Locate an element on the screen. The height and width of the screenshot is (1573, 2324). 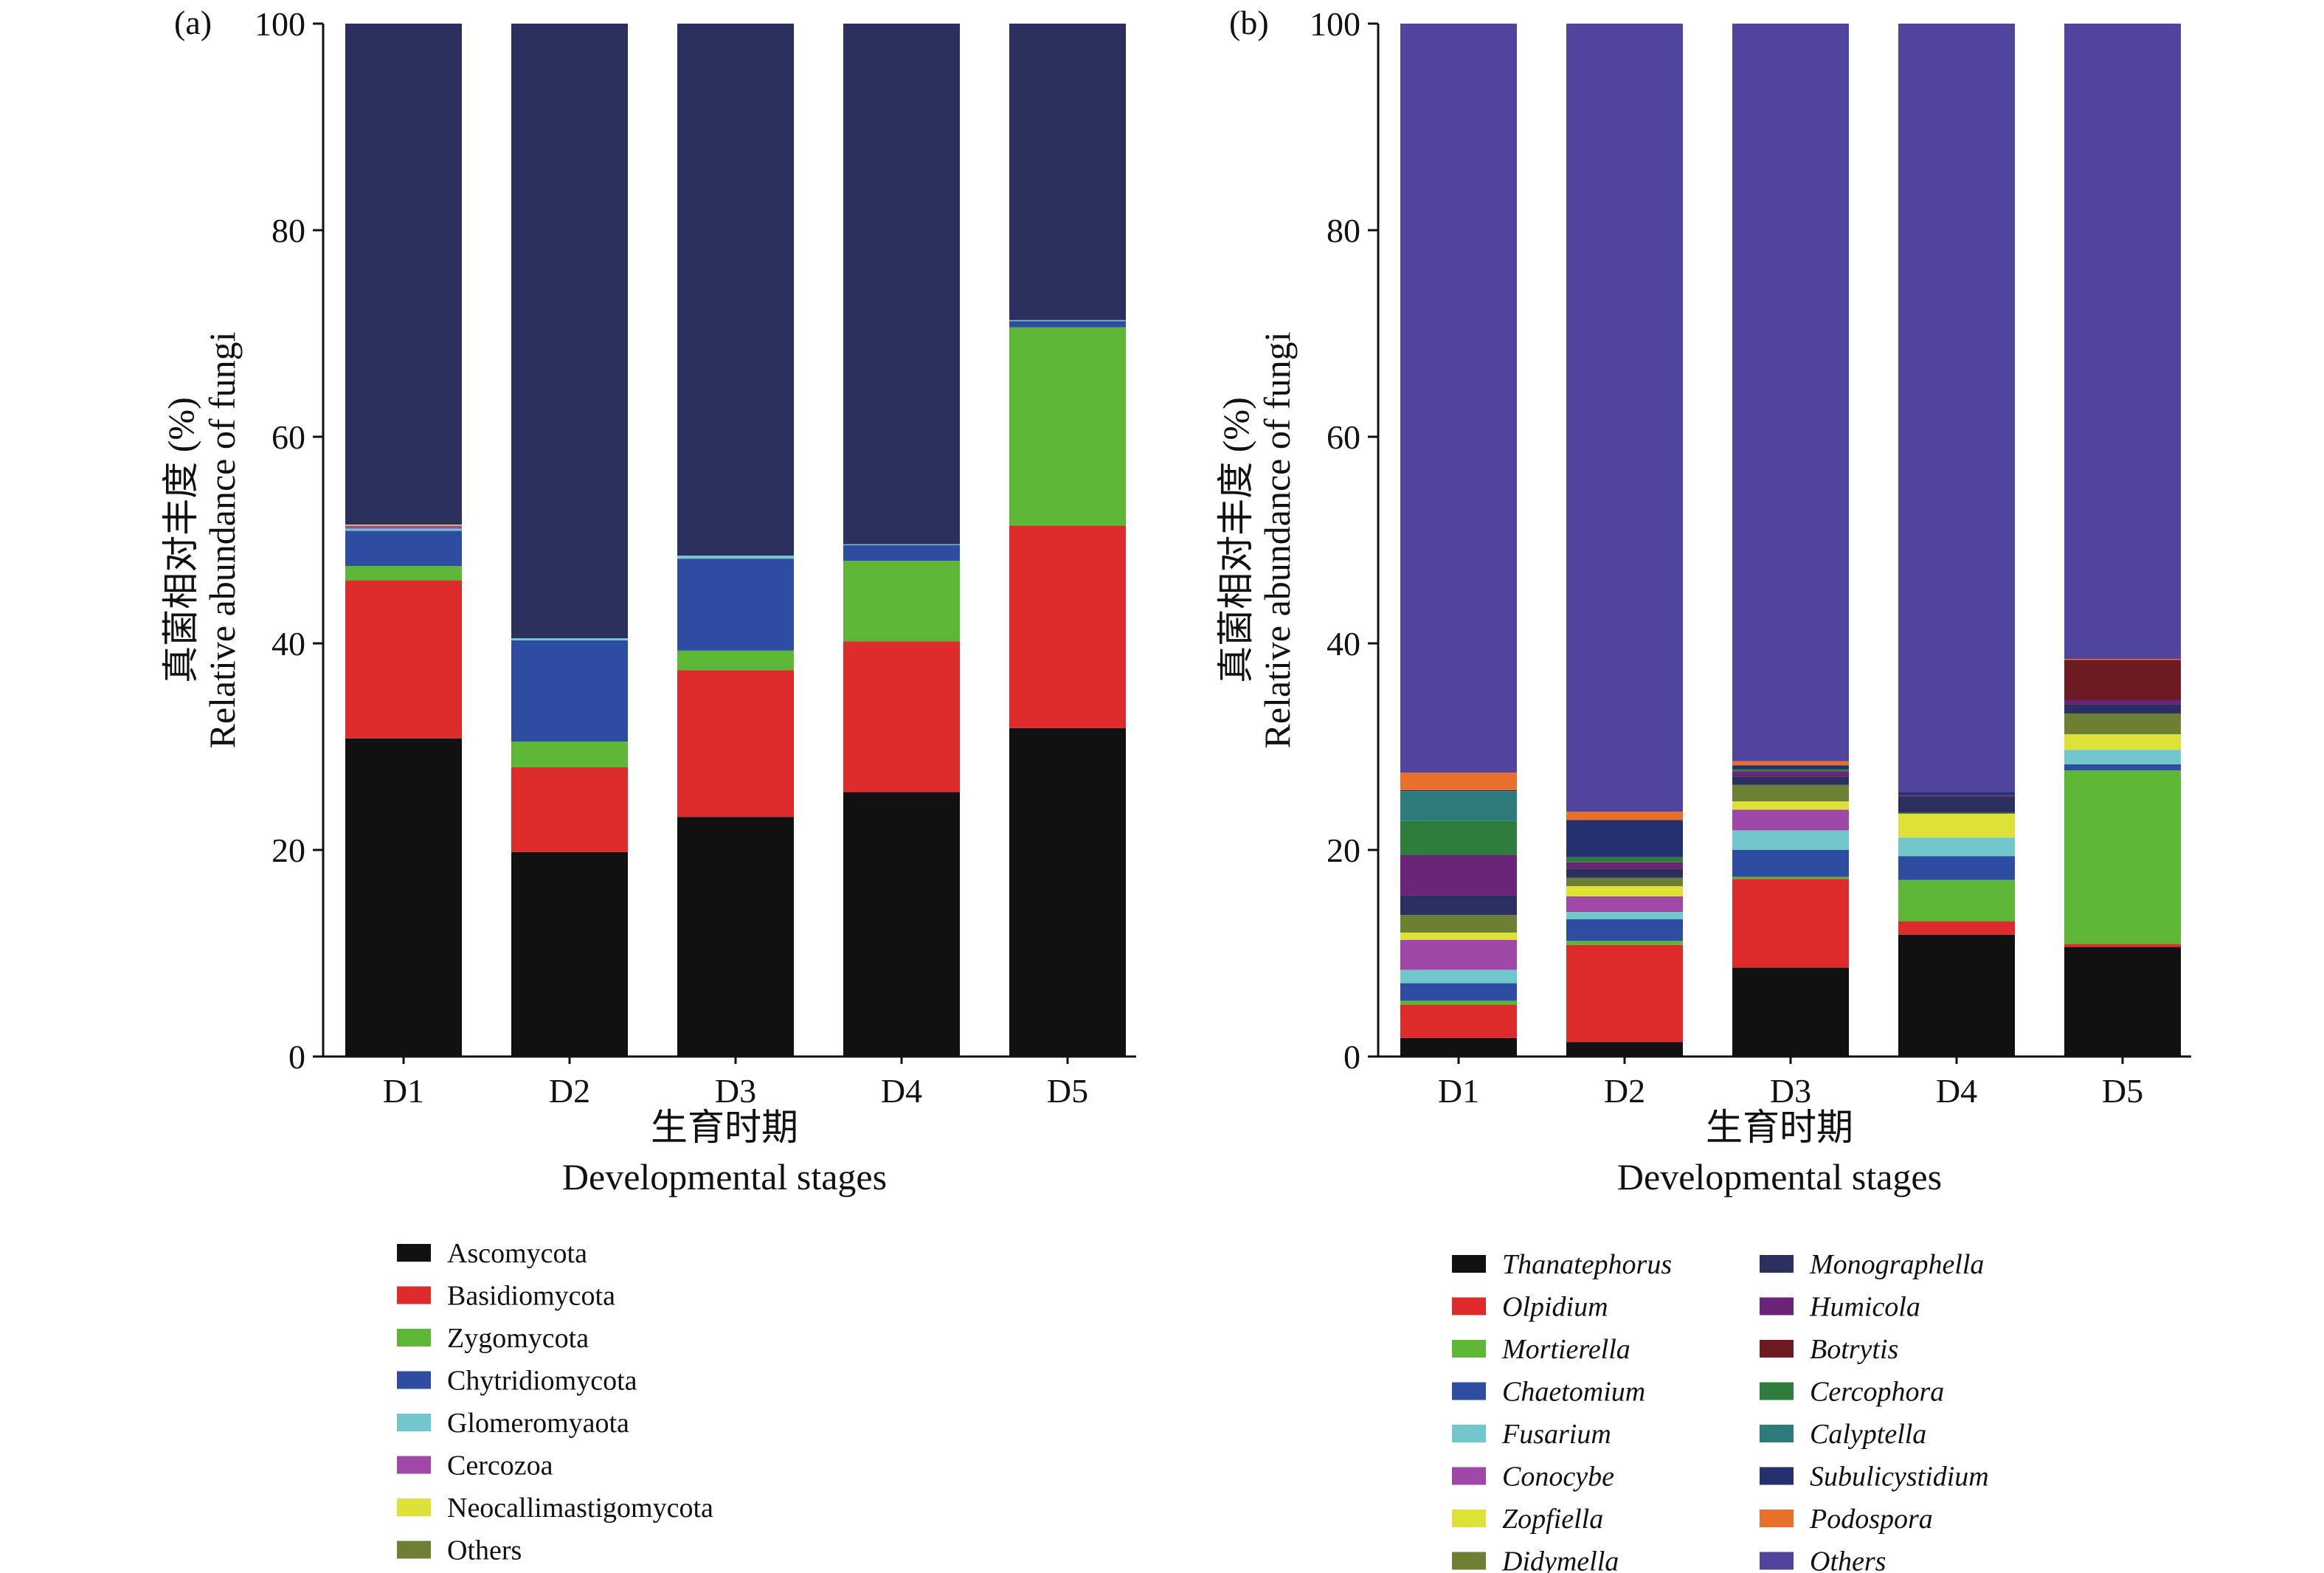
legend-label-5: Cercozoa is located at coordinates (500, 1466).